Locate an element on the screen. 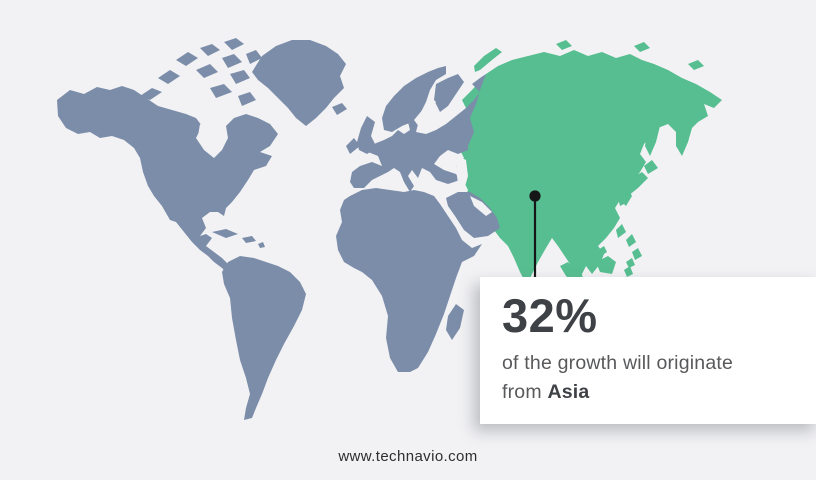 This screenshot has height=480, width=816. island-antilles is located at coordinates (261, 245).